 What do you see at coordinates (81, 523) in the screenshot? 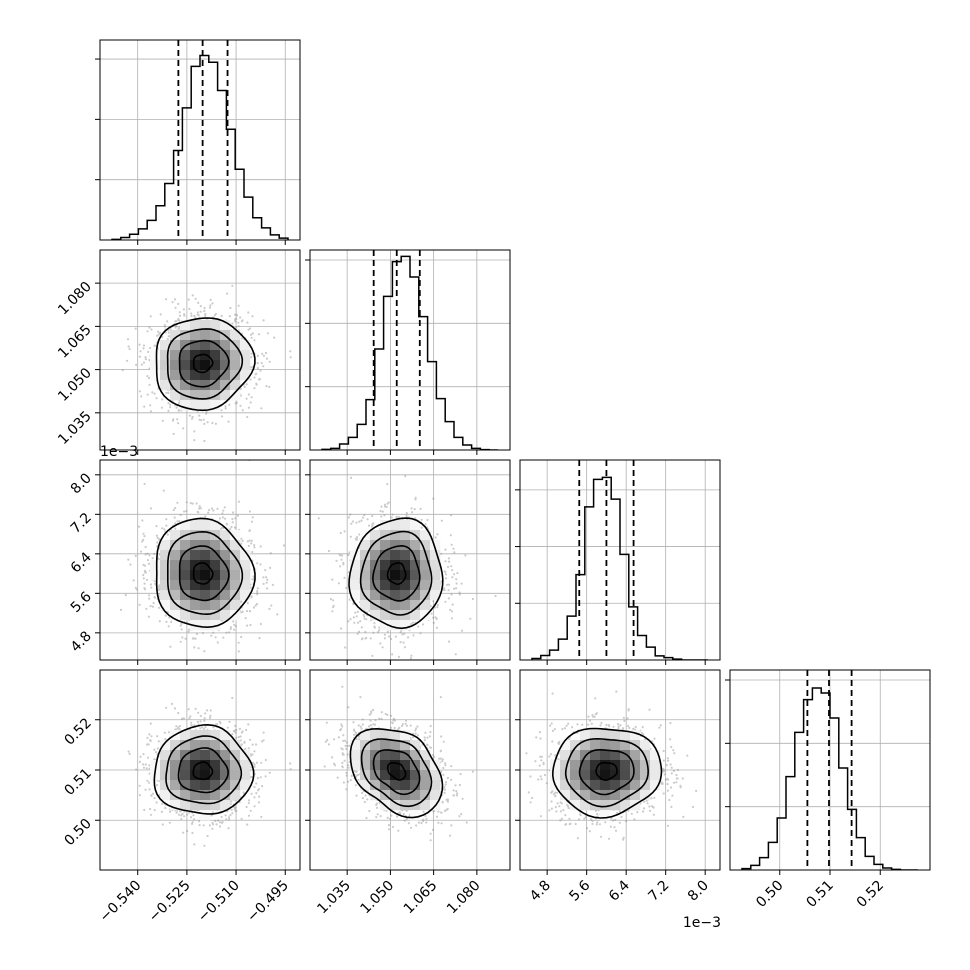
I see `y-tick-label-2-3: 7.2` at bounding box center [81, 523].